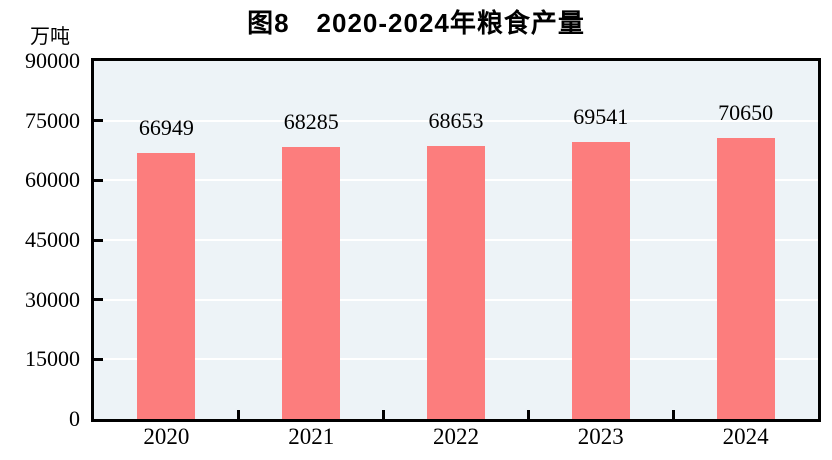 The image size is (832, 460). What do you see at coordinates (601, 117) in the screenshot?
I see `bar-value-label: 69541` at bounding box center [601, 117].